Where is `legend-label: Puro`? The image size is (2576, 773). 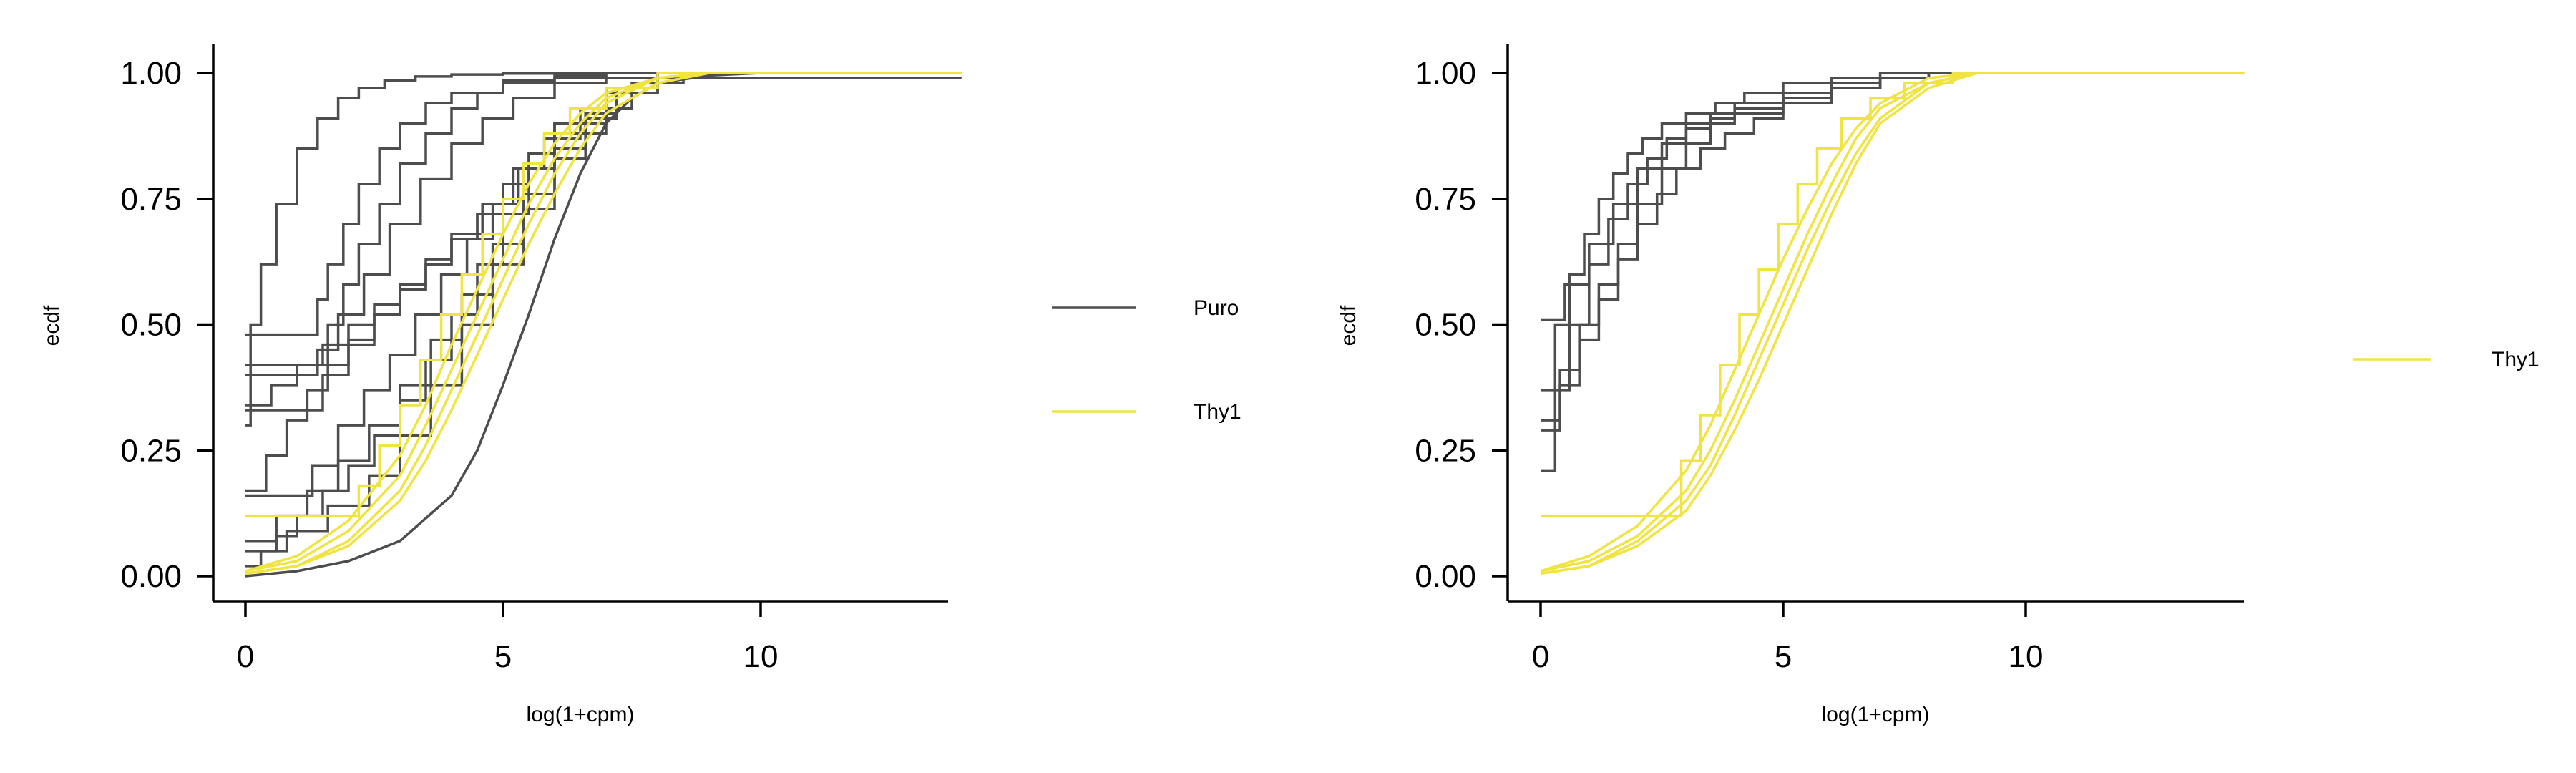
legend-label: Puro is located at coordinates (1216, 308).